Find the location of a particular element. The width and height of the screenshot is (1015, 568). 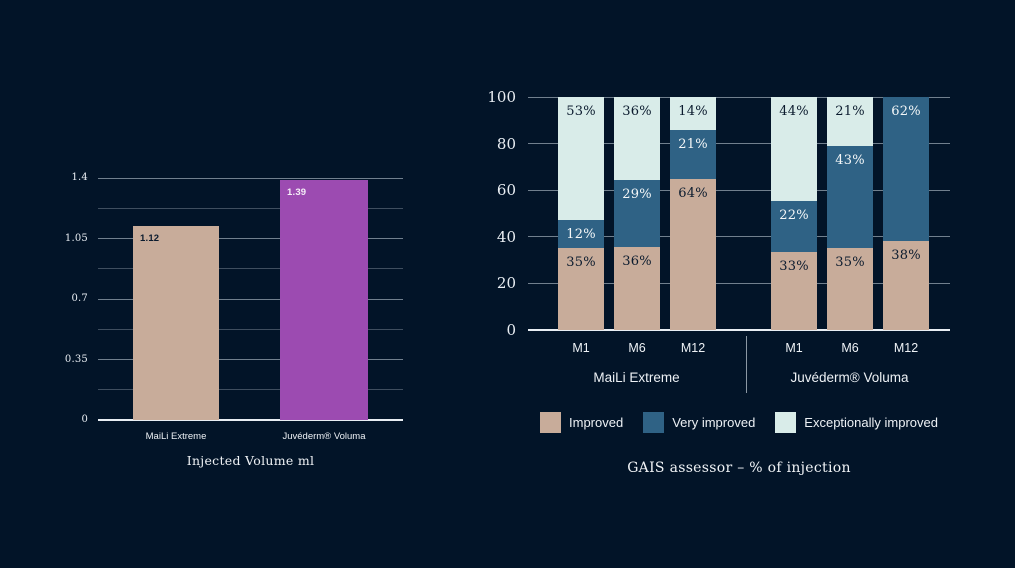

injected-volume-title: Injected Volume ml is located at coordinates (250, 460).